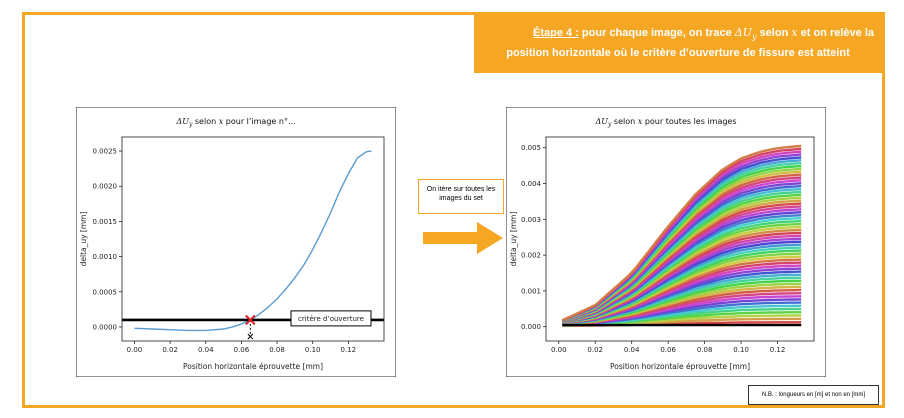 The image size is (904, 418). I want to click on step-text-c: et on relève la, so click(835, 33).